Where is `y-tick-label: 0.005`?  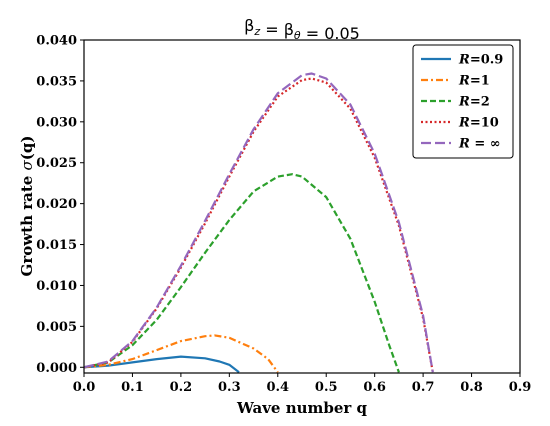 y-tick-label: 0.005 is located at coordinates (56, 327).